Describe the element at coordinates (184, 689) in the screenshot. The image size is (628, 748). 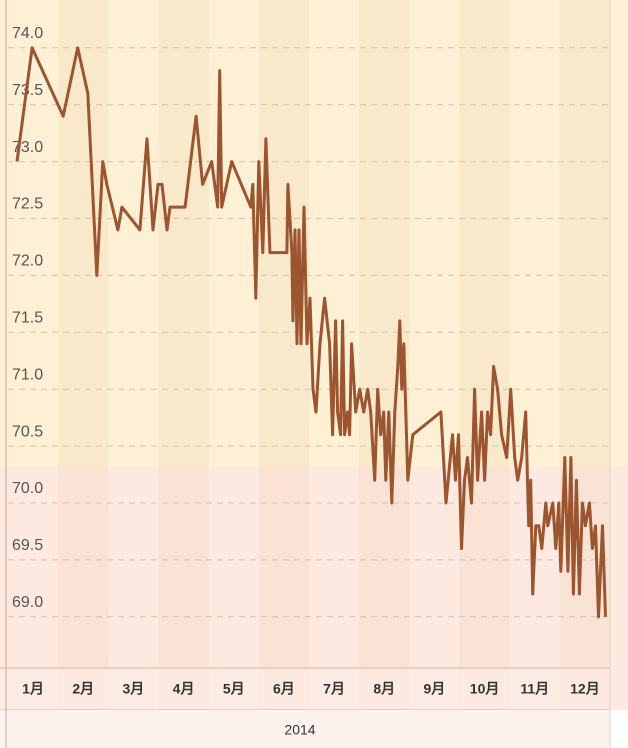
I see `x-tick-label: 4月` at that location.